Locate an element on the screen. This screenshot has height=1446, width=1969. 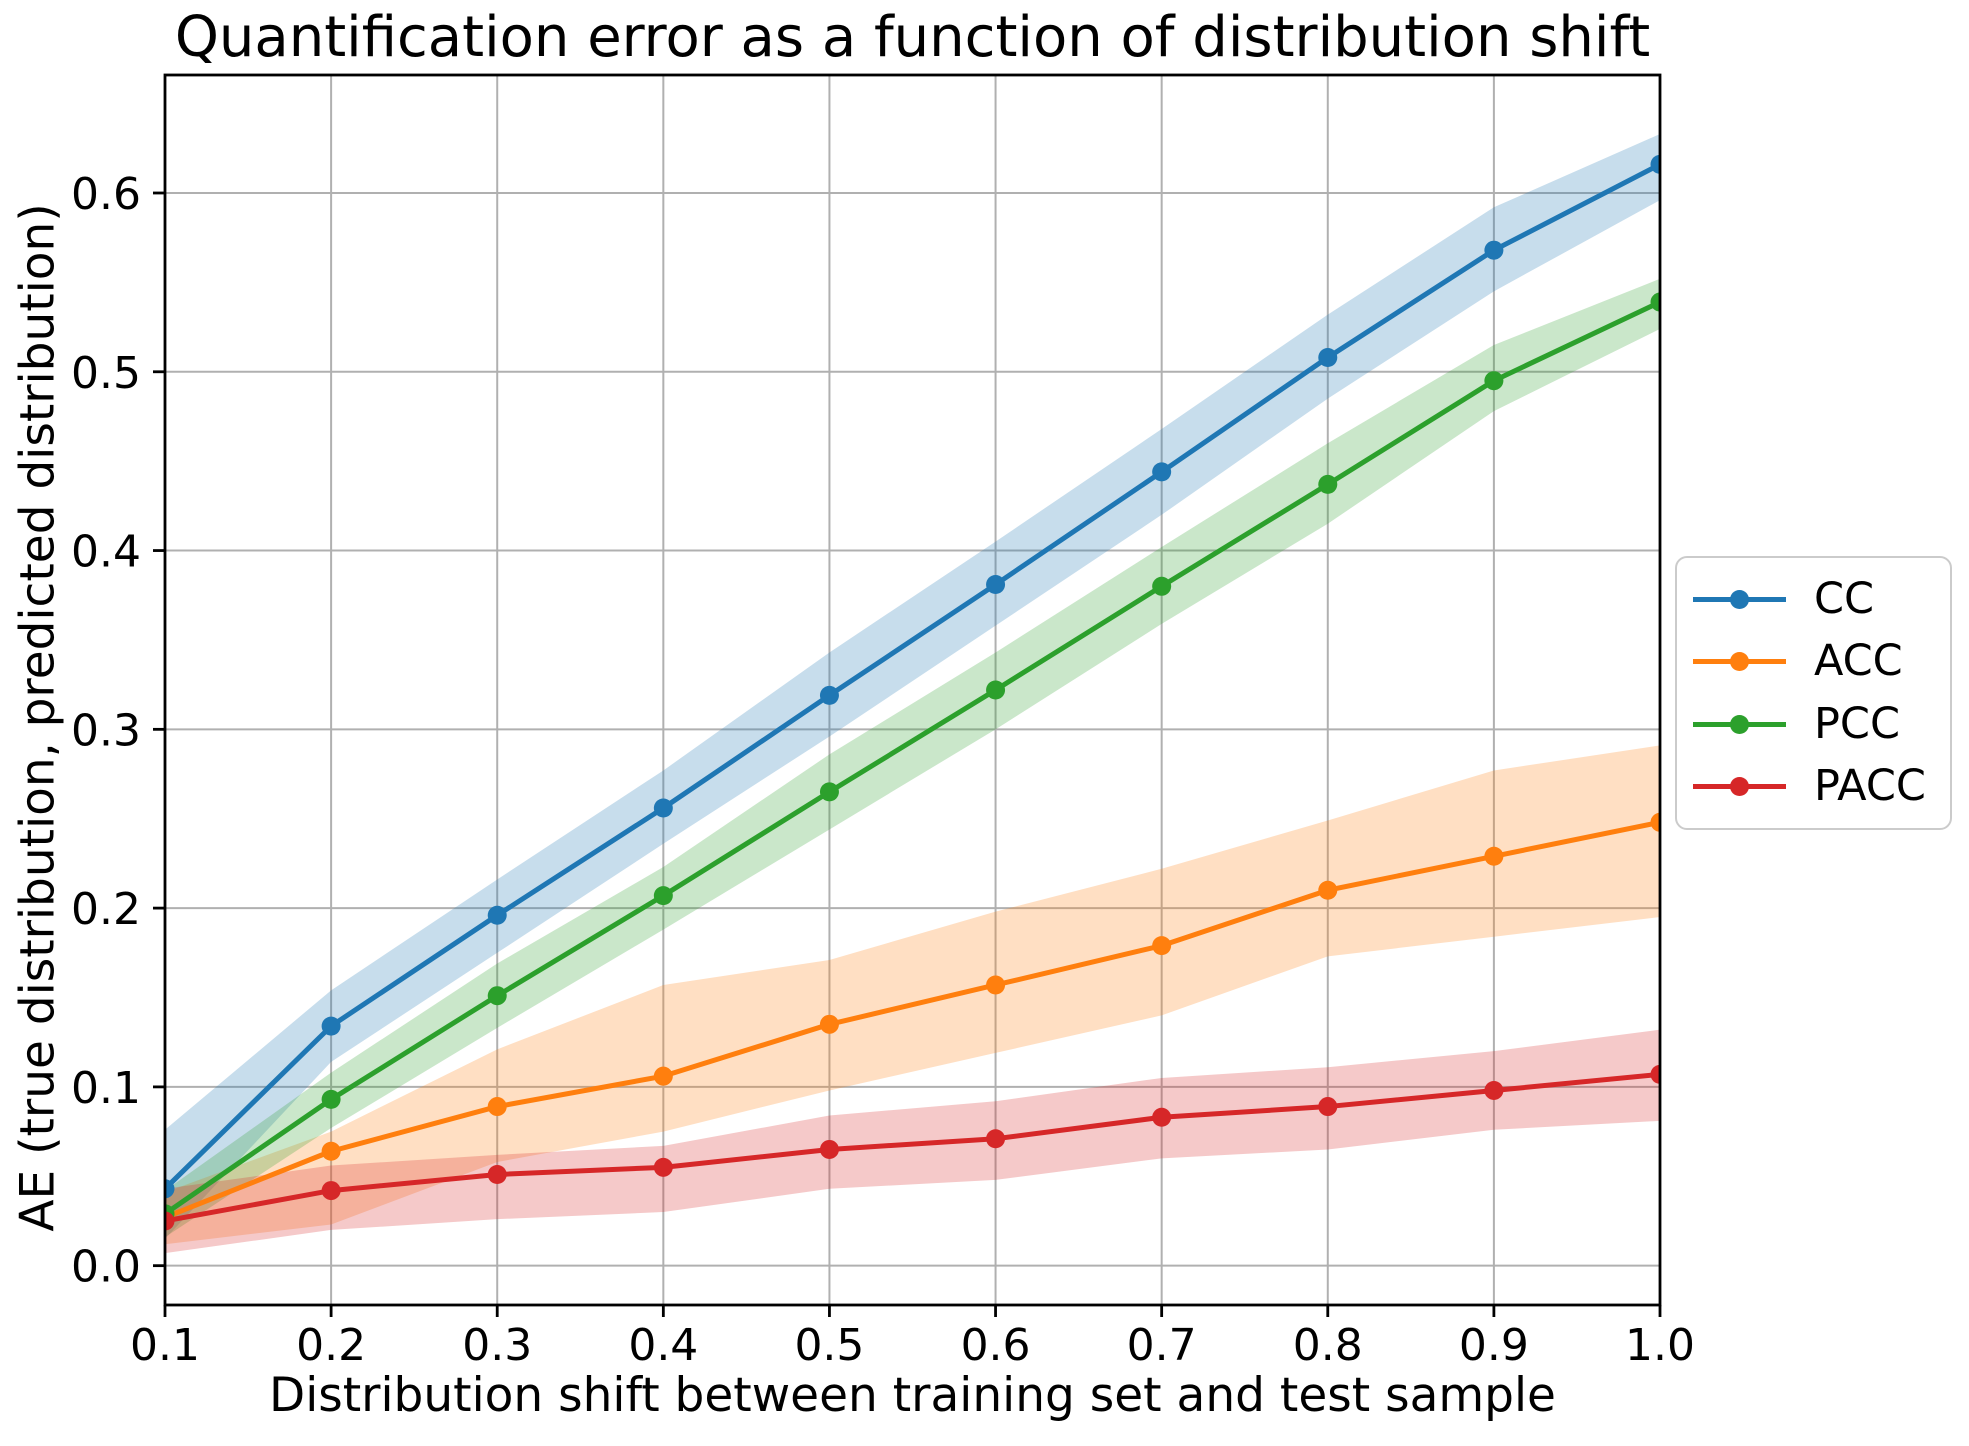
band-pacc is located at coordinates (912, 1141).